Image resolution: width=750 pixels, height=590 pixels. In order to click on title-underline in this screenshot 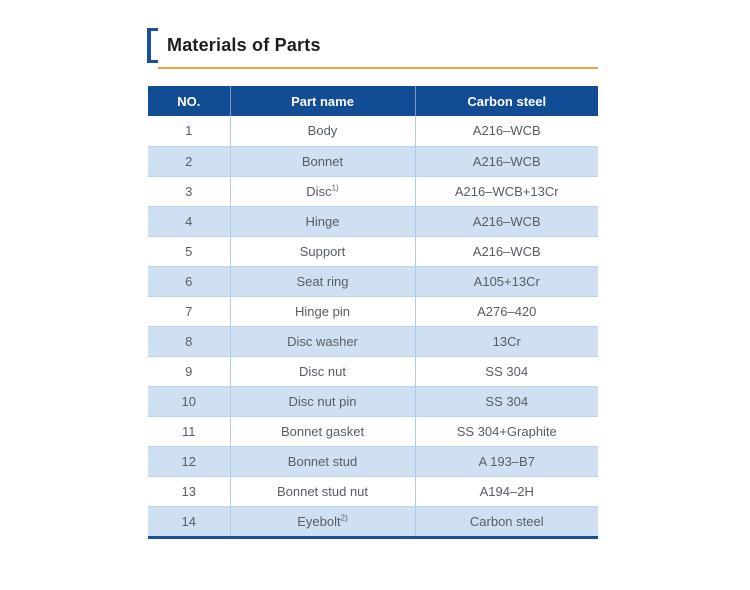, I will do `click(378, 68)`.